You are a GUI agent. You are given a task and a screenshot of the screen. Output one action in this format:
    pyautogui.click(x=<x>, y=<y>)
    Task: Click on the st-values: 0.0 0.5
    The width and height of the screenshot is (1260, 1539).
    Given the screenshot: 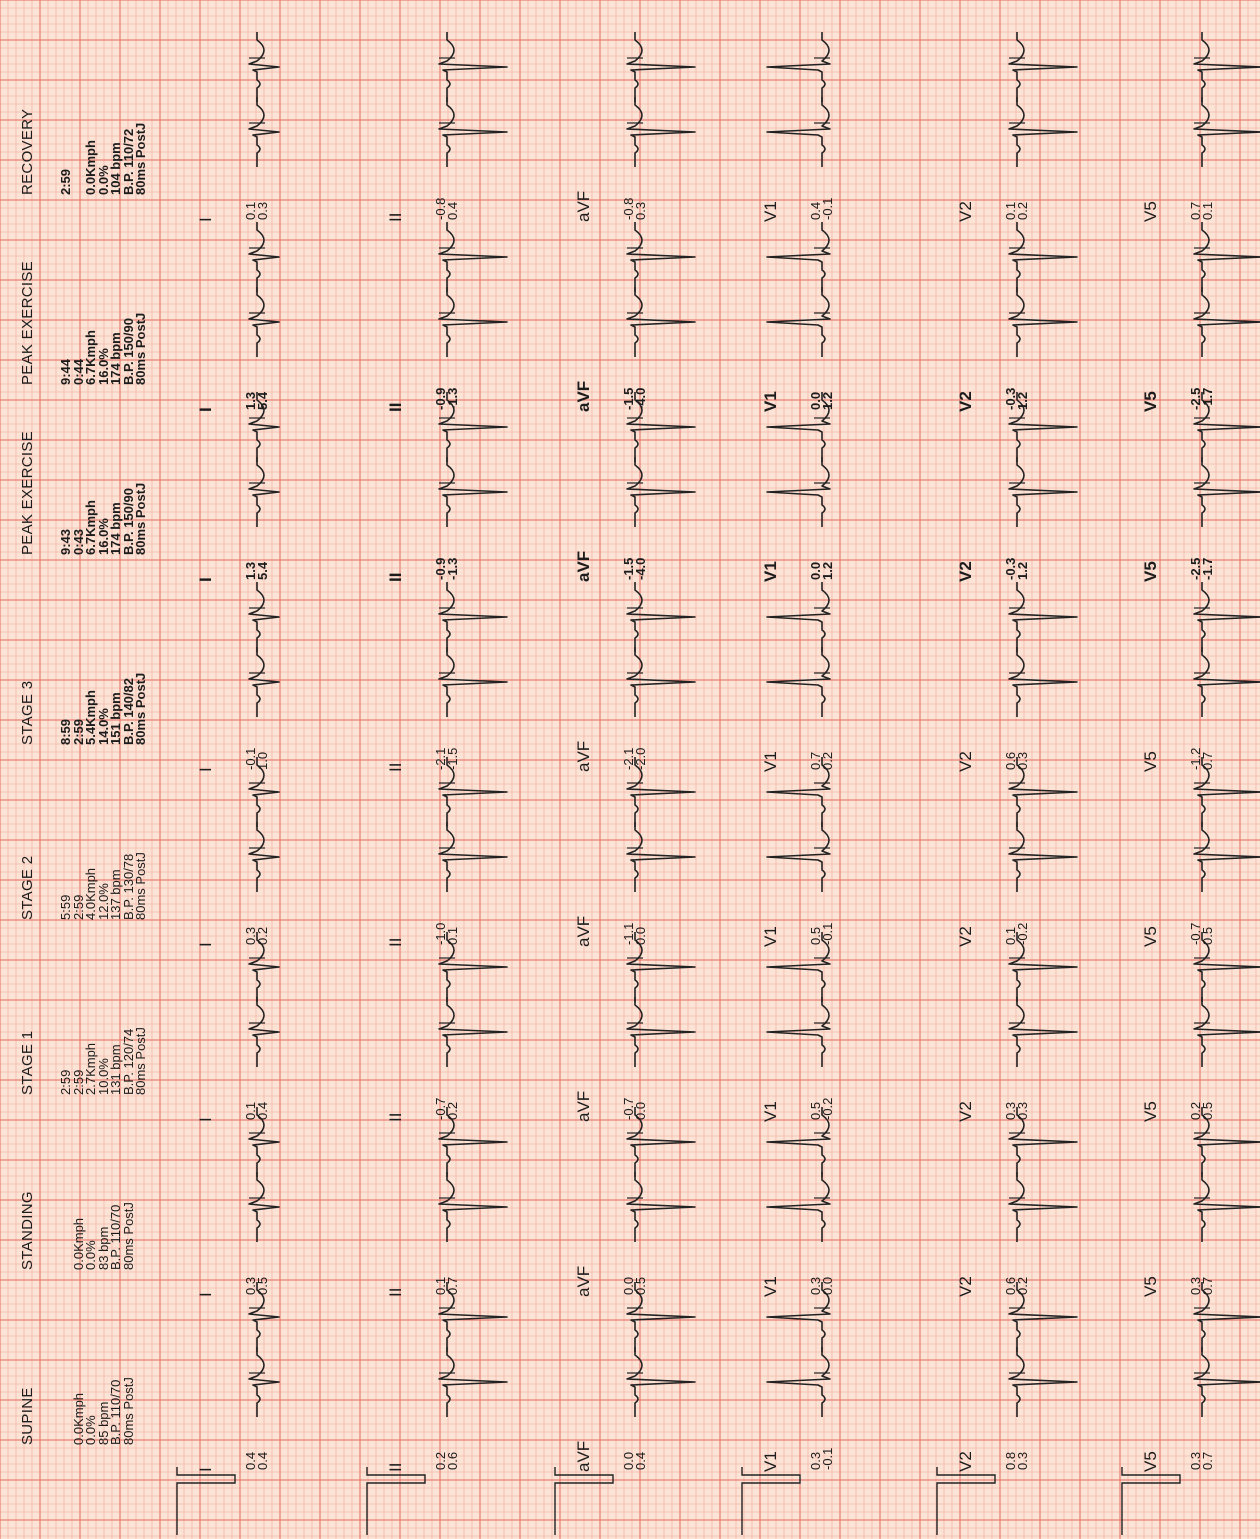 What is the action you would take?
    pyautogui.click(x=634, y=1285)
    